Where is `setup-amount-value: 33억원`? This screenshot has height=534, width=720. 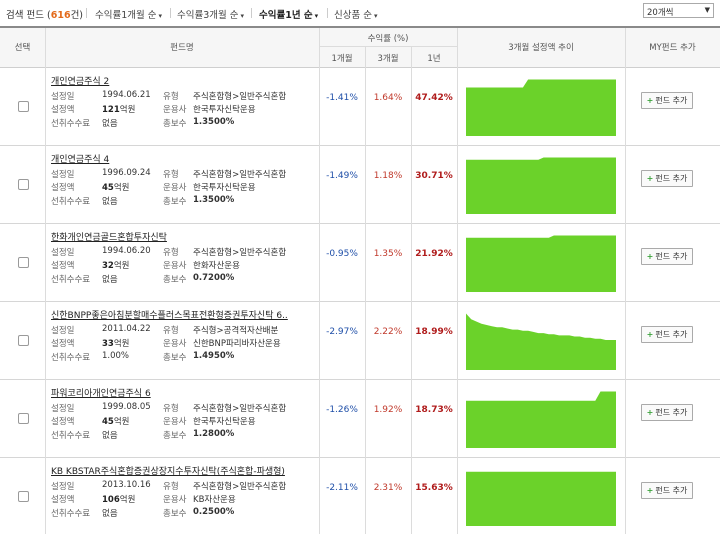 setup-amount-value: 33억원 is located at coordinates (116, 344).